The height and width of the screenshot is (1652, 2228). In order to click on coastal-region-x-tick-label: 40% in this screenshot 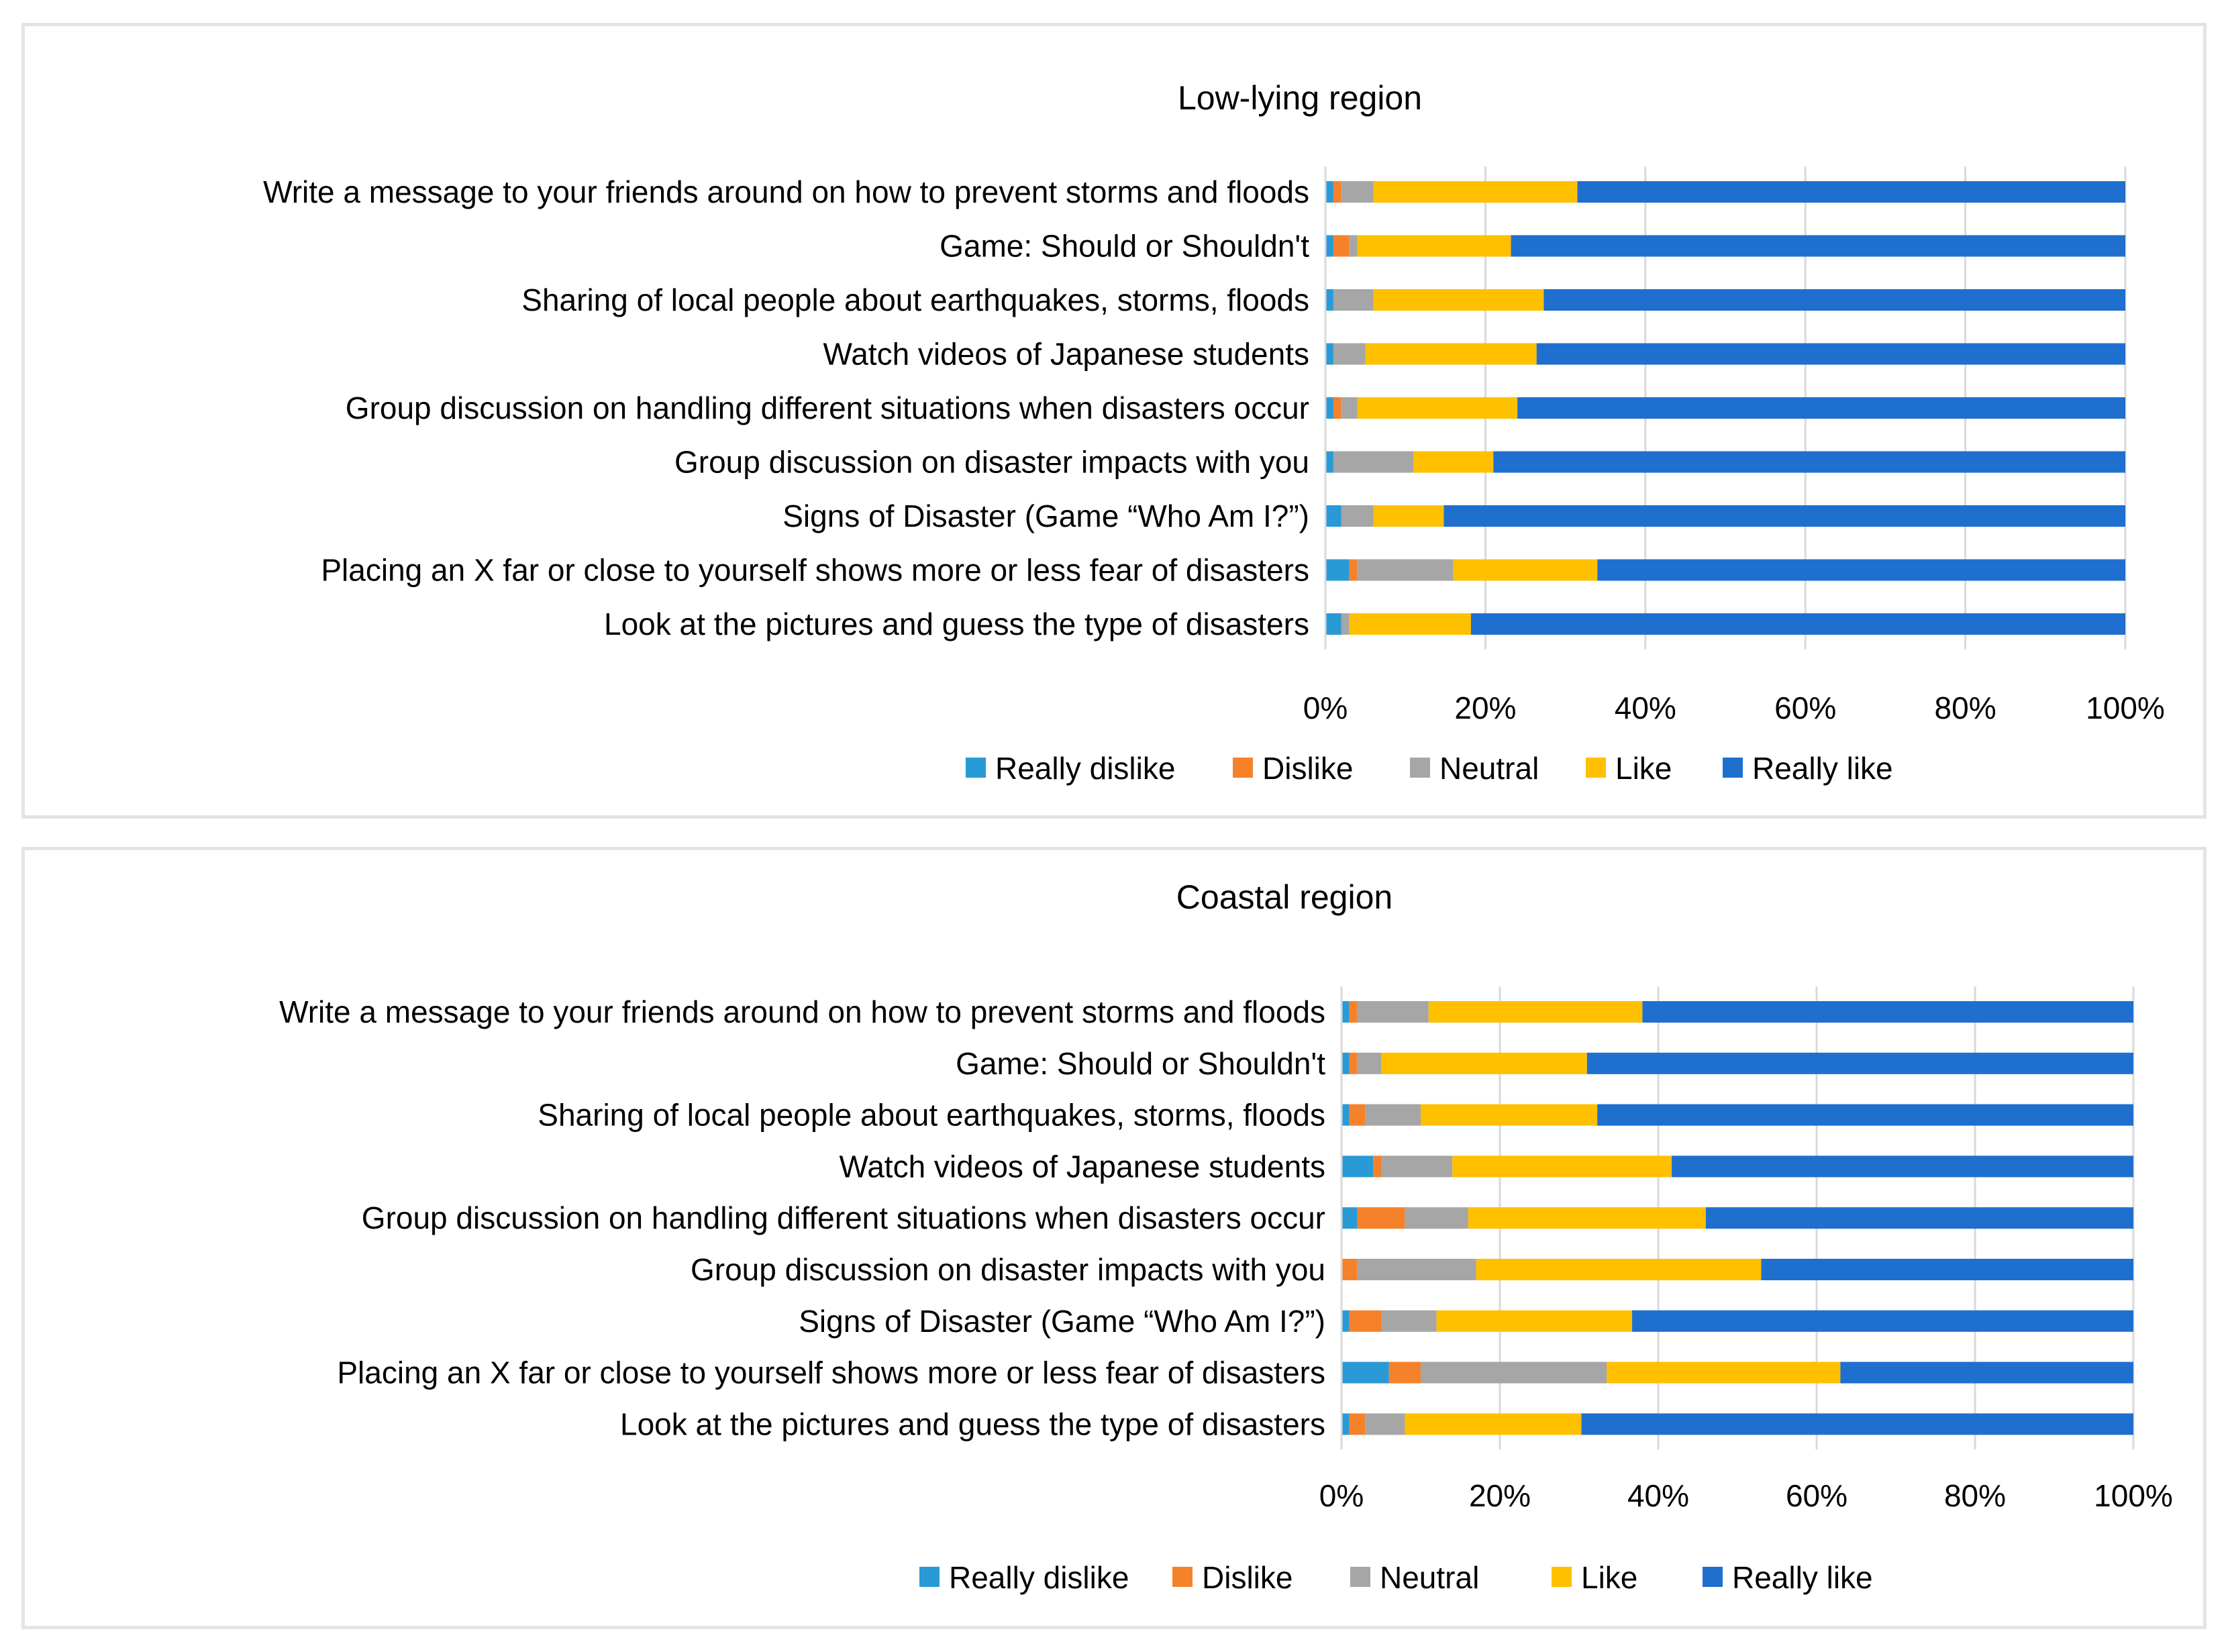, I will do `click(1658, 1495)`.